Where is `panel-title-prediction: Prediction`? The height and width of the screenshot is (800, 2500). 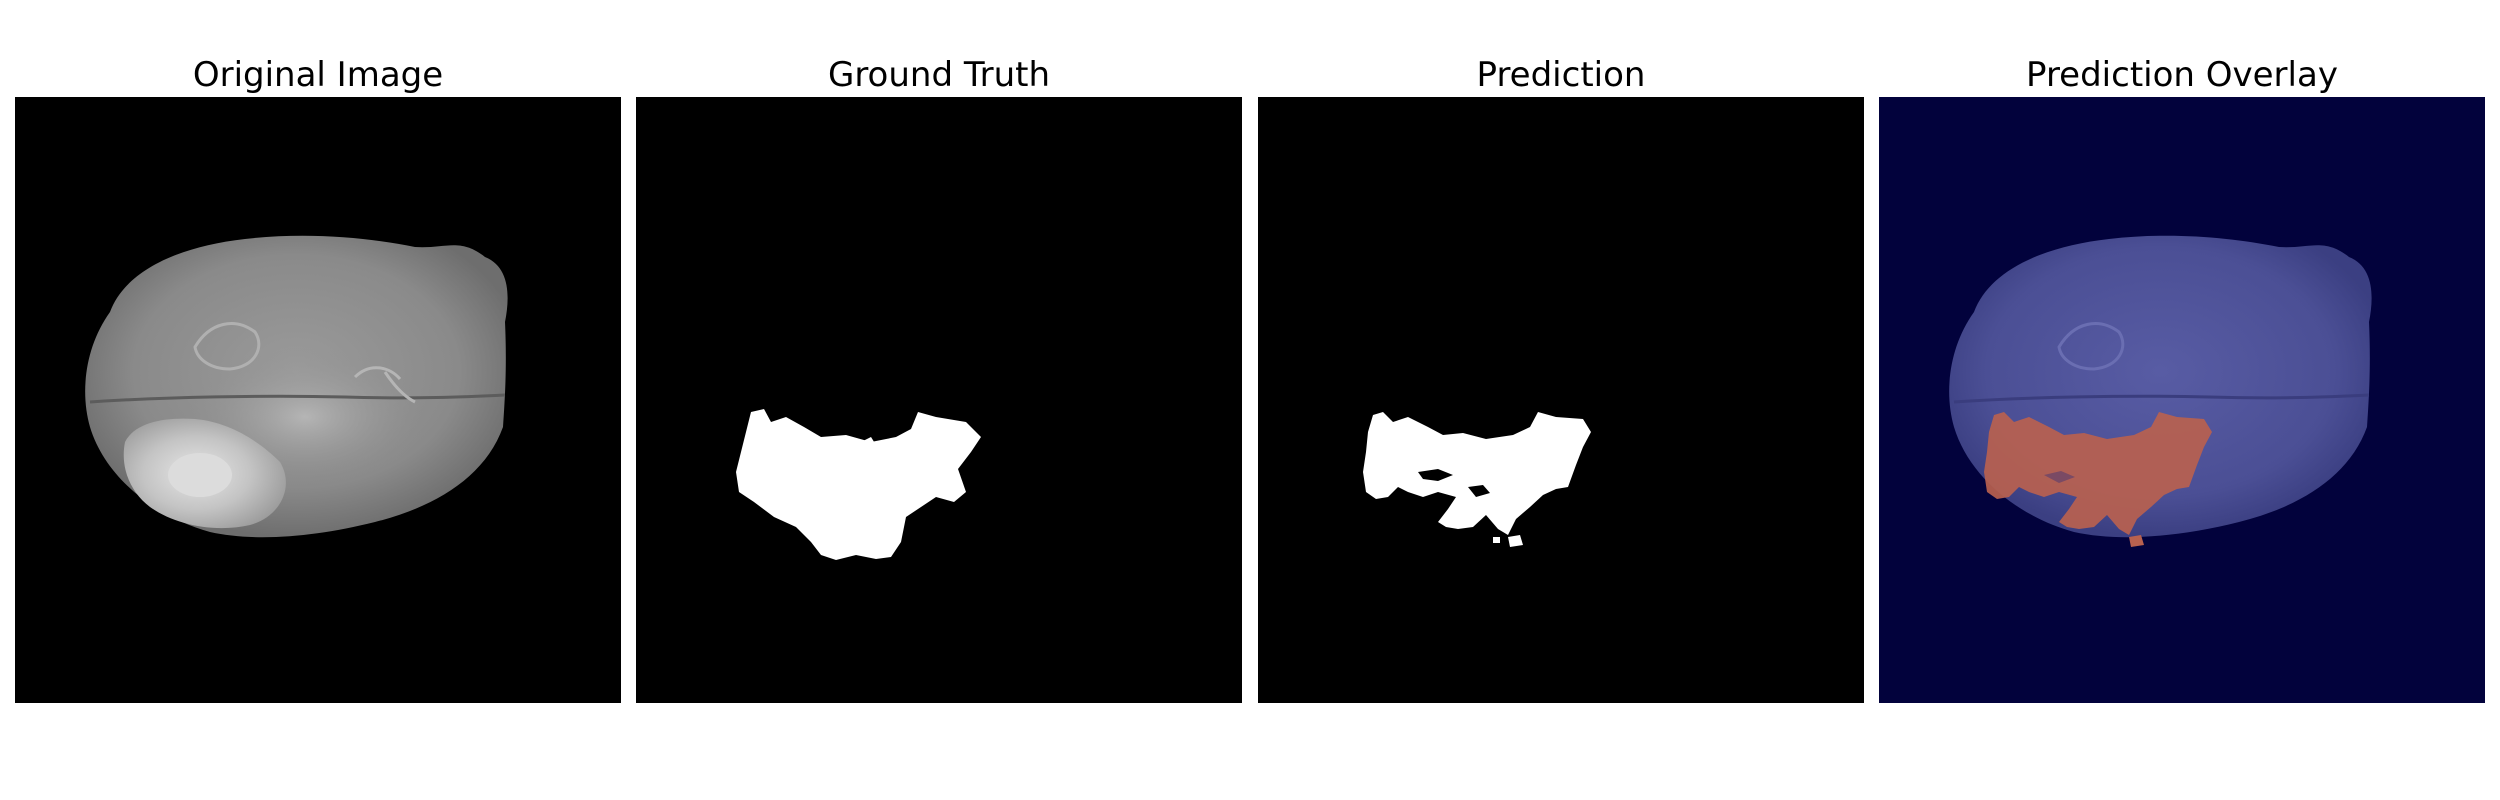 panel-title-prediction: Prediction is located at coordinates (1561, 75).